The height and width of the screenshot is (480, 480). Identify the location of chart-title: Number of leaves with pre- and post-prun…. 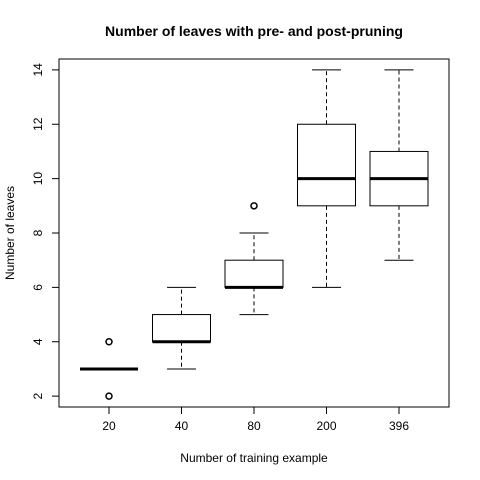
(254, 31).